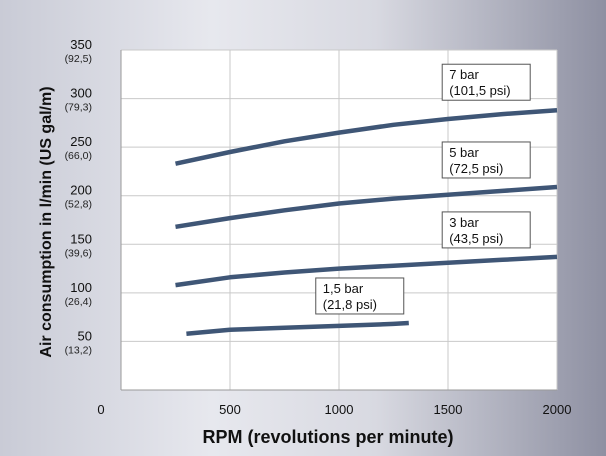  I want to click on x-tick-label: 2000, so click(557, 409).